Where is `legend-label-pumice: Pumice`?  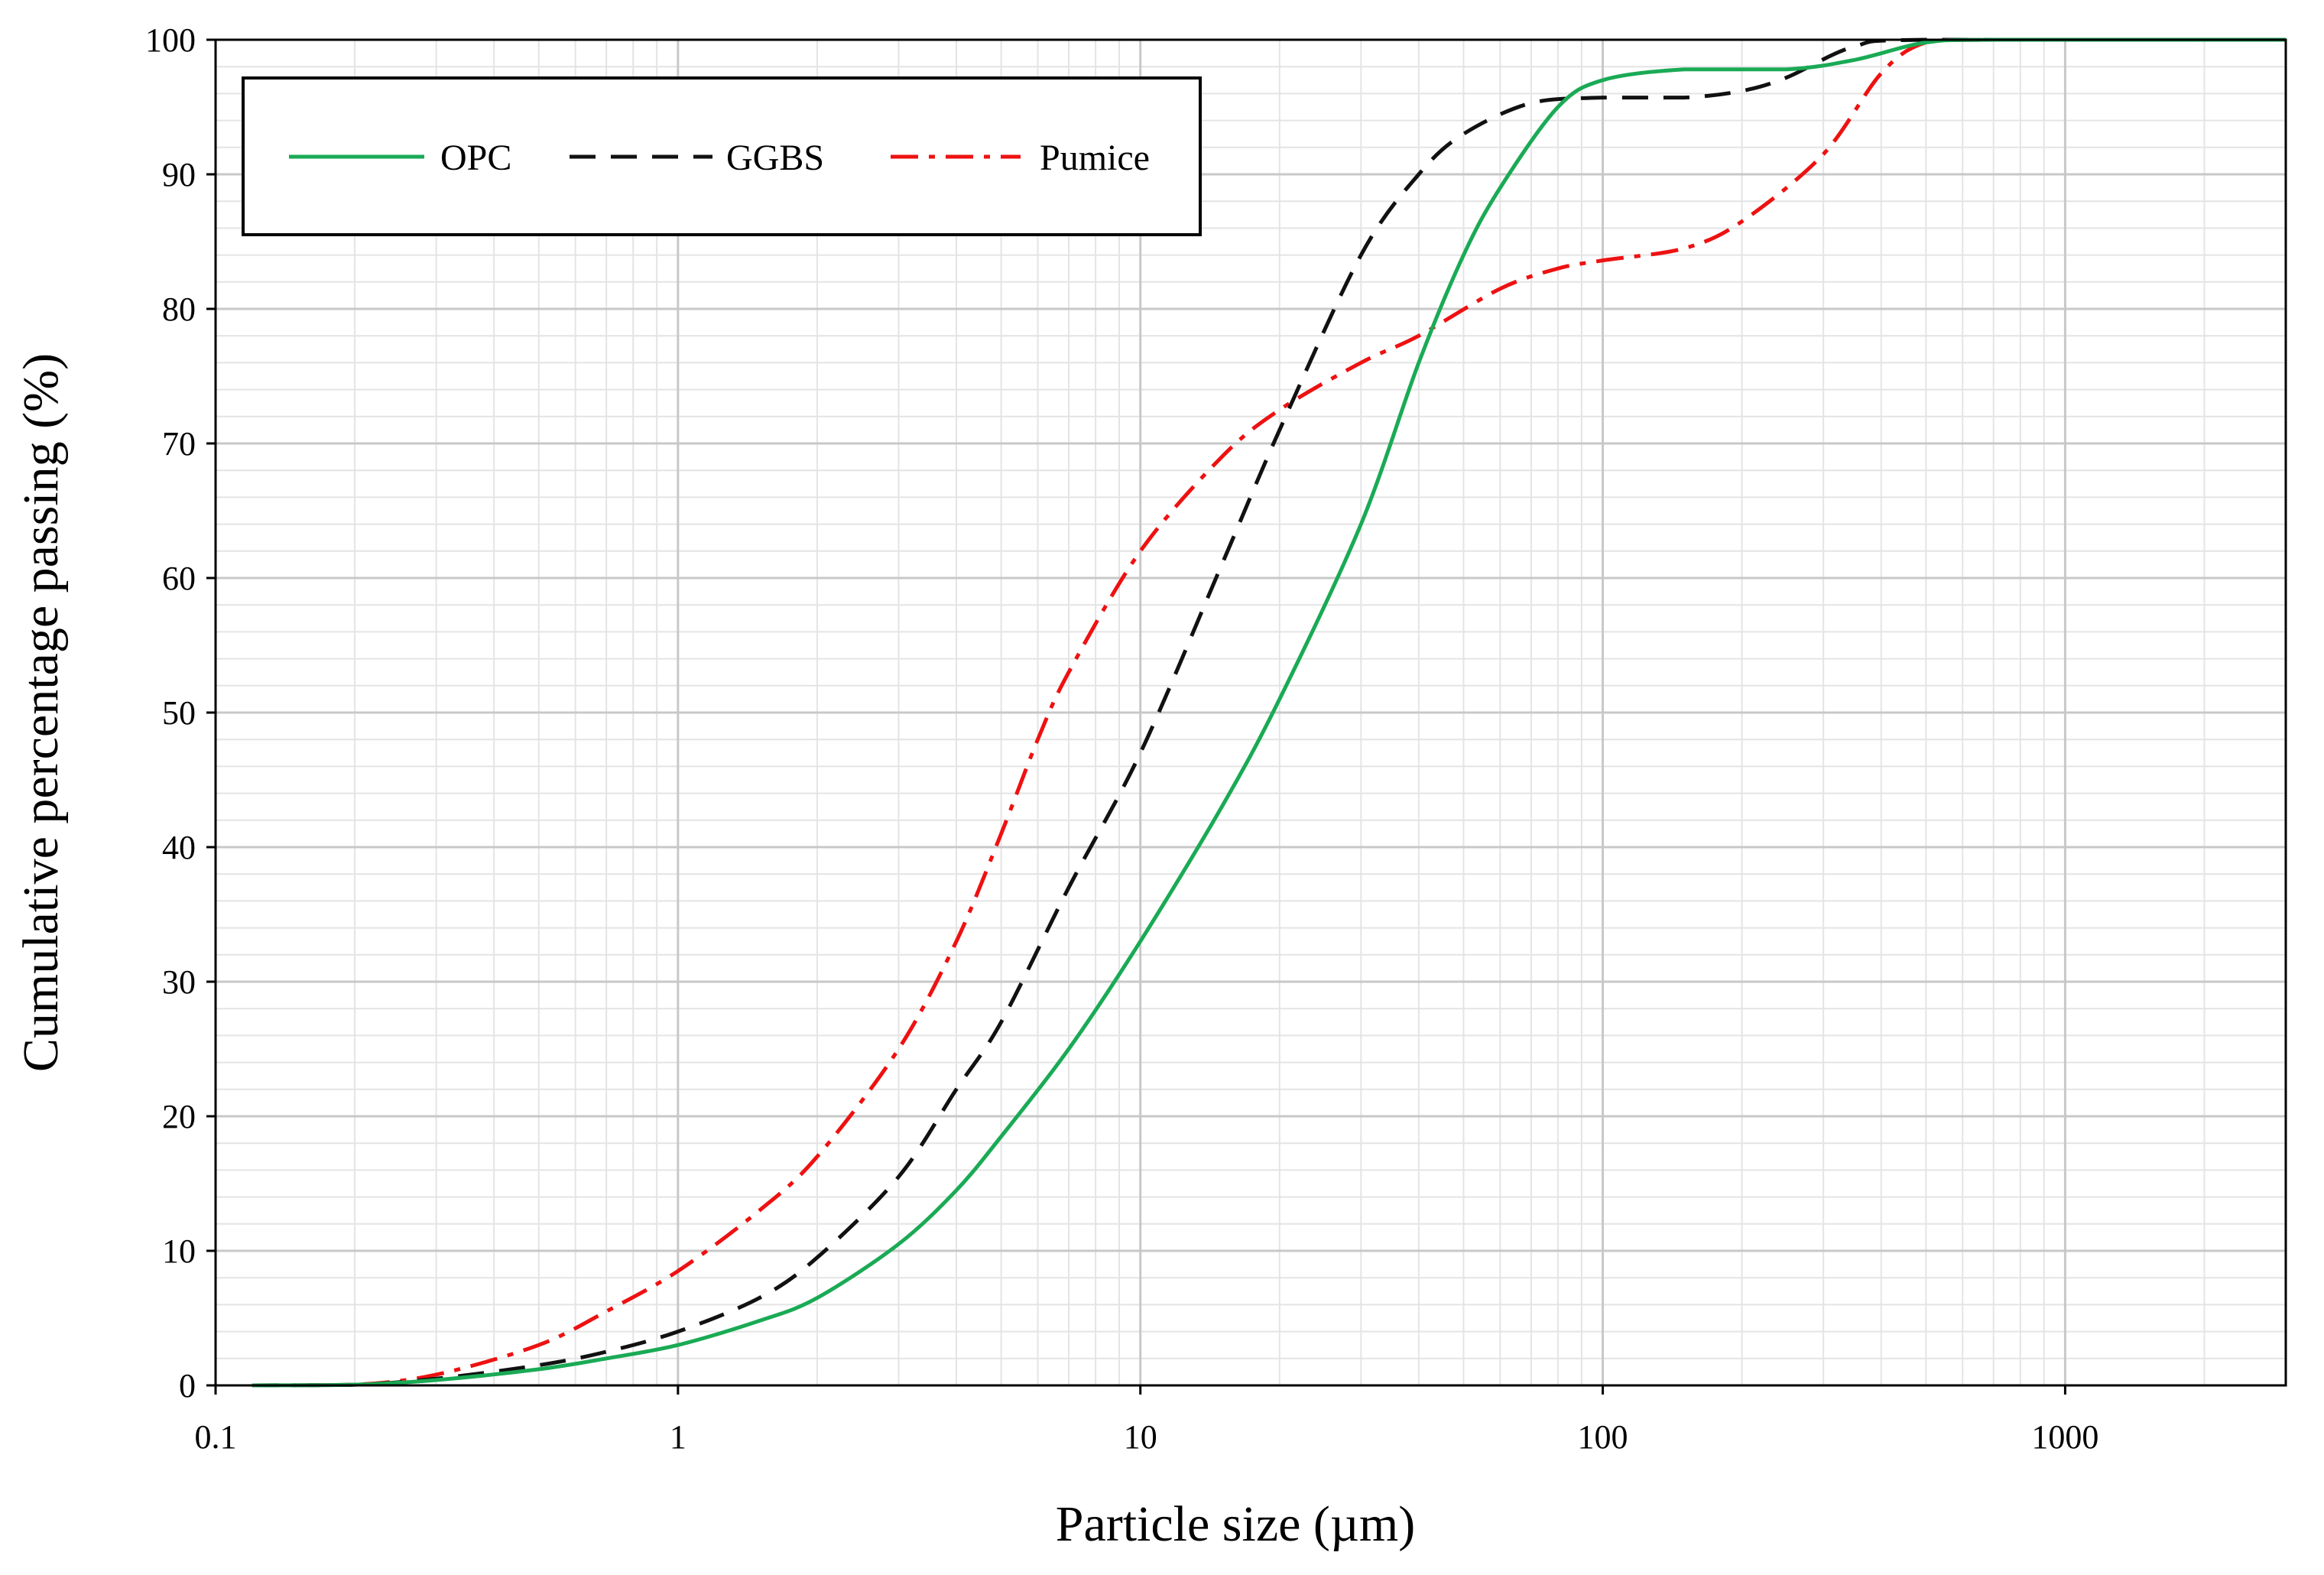 legend-label-pumice: Pumice is located at coordinates (1095, 158).